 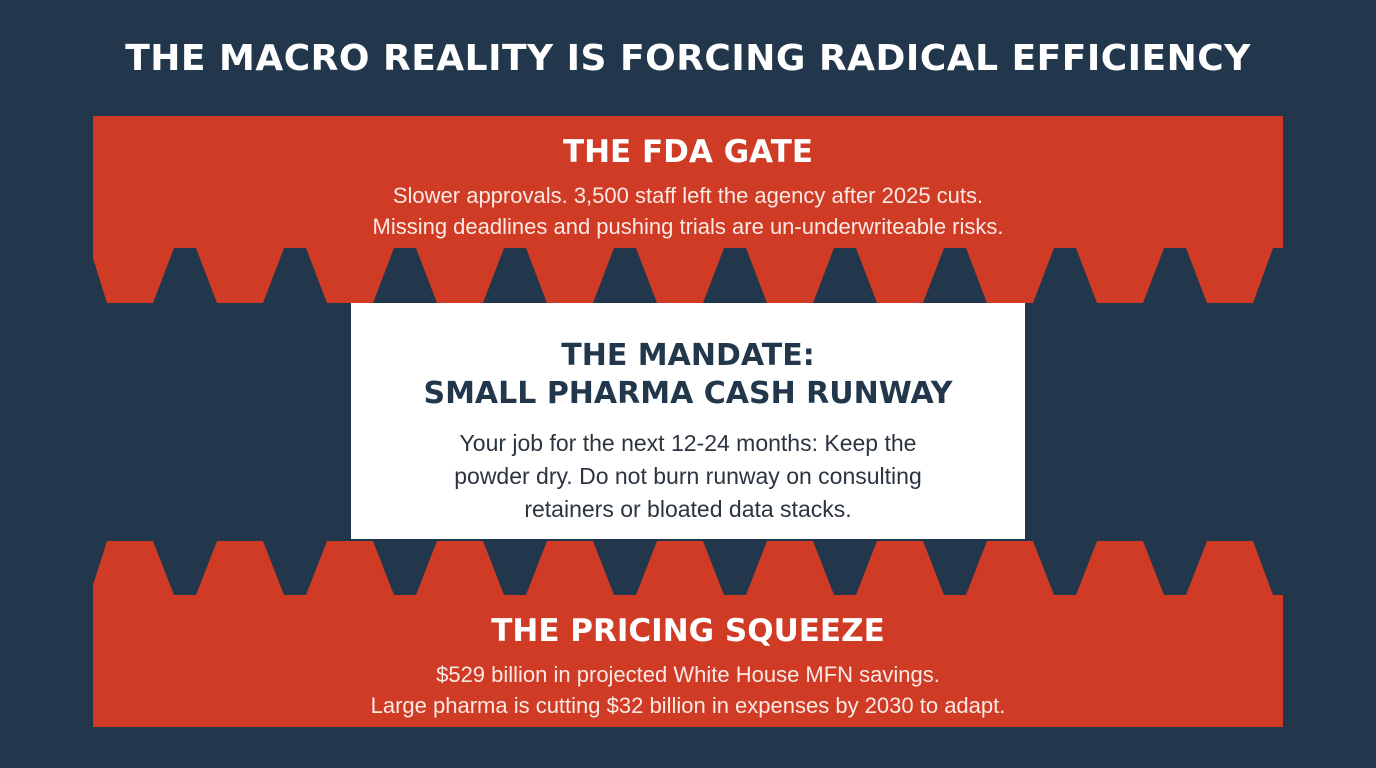 I want to click on mandate-heading: THE MANDATE: SMALL PHARMA CASH RUNWAY, so click(x=688, y=375).